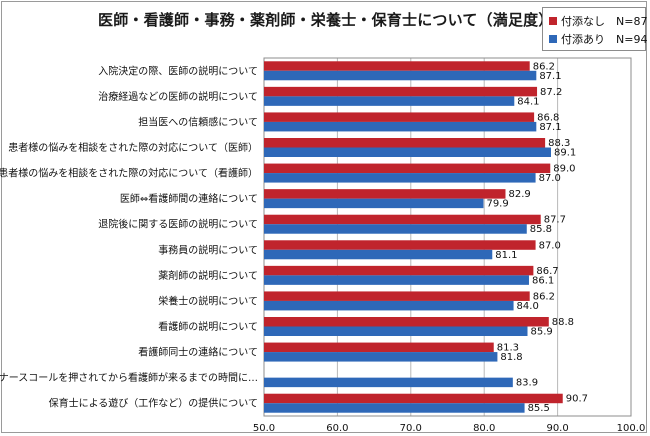  What do you see at coordinates (539, 408) in the screenshot?
I see `value-label-s2-13: 85.5` at bounding box center [539, 408].